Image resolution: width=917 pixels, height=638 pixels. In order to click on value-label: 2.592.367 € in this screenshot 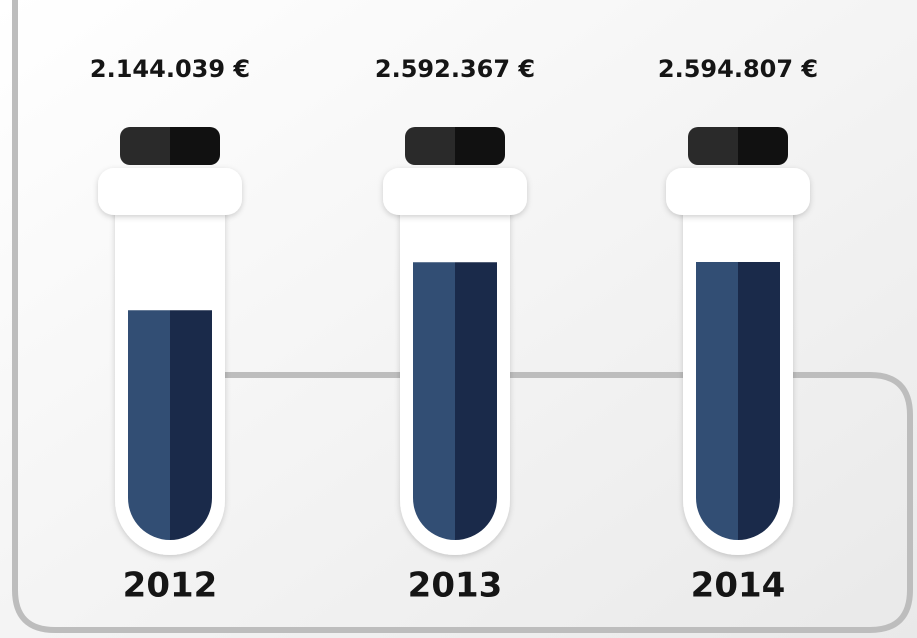, I will do `click(455, 69)`.